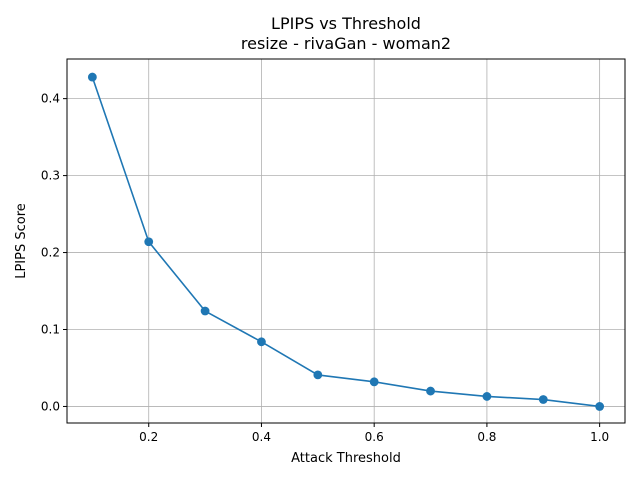 The width and height of the screenshot is (640, 480). What do you see at coordinates (346, 458) in the screenshot?
I see `x-axis-label: Attack Threshold` at bounding box center [346, 458].